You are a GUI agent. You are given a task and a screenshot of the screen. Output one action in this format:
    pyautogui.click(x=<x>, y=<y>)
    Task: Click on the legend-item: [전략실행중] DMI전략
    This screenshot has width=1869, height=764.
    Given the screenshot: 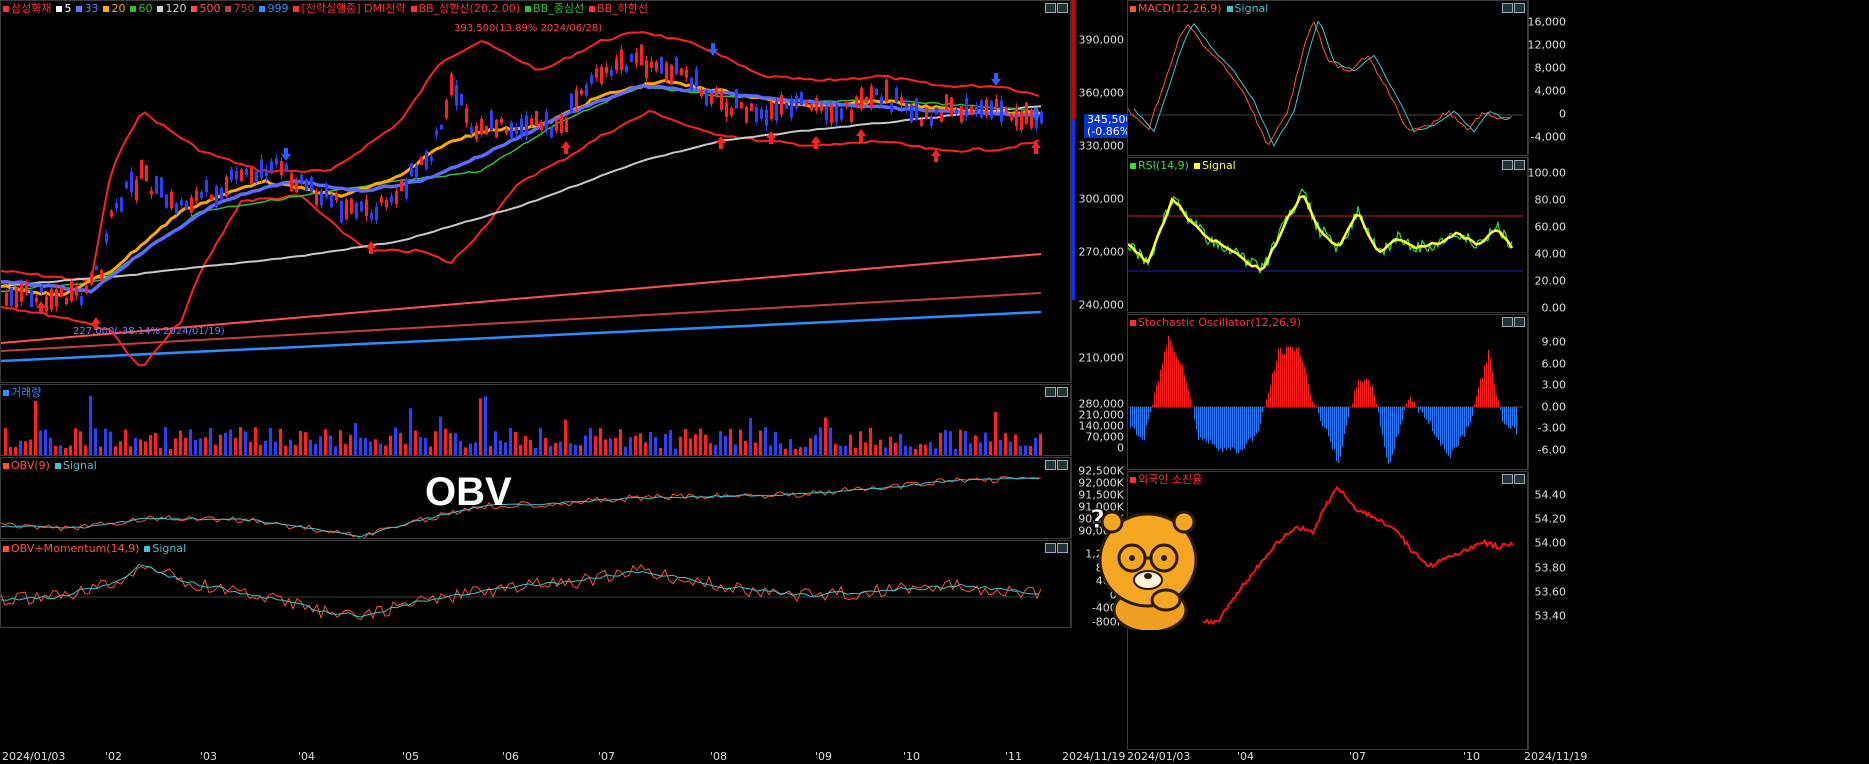 What is the action you would take?
    pyautogui.click(x=349, y=8)
    